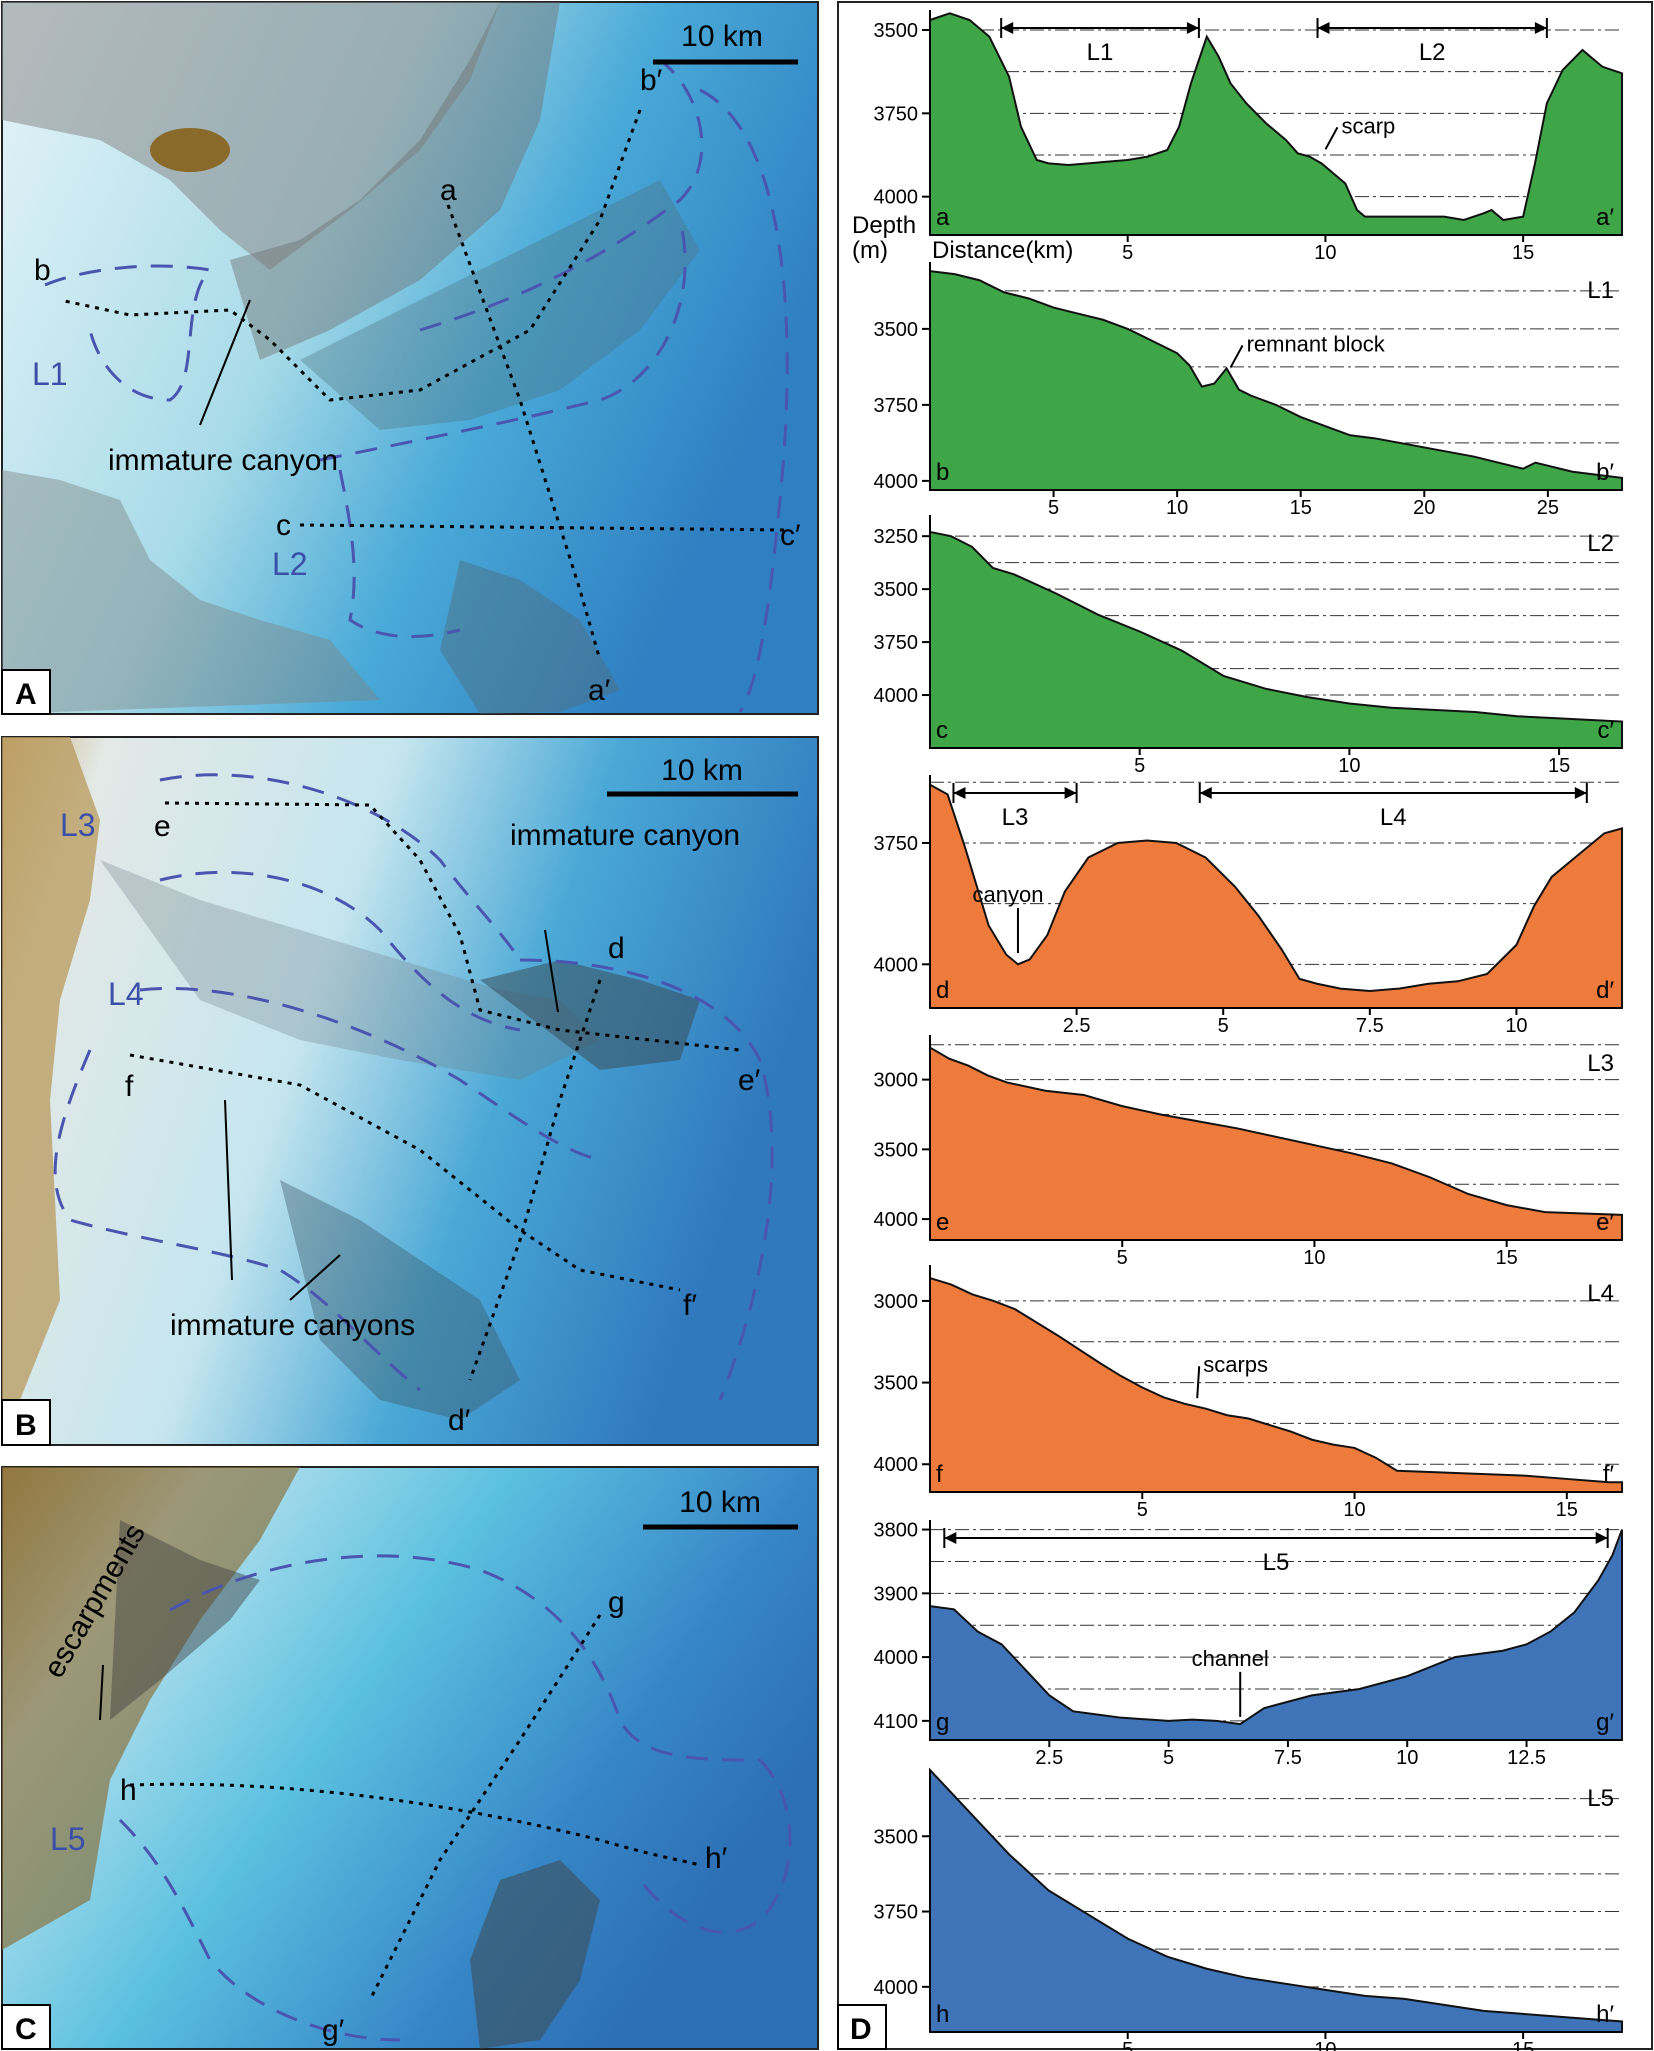  Describe the element at coordinates (290, 564) in the screenshot. I see `area-label-l2: L2` at that location.